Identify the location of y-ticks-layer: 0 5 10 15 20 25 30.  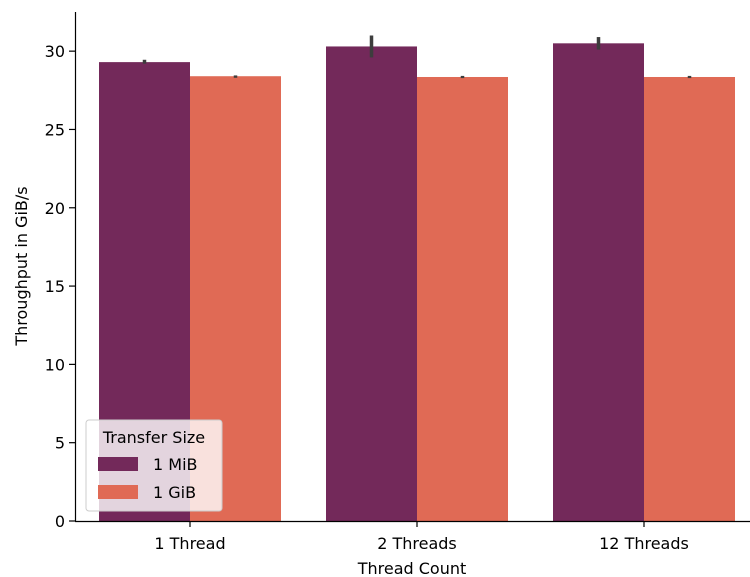
(60, 286).